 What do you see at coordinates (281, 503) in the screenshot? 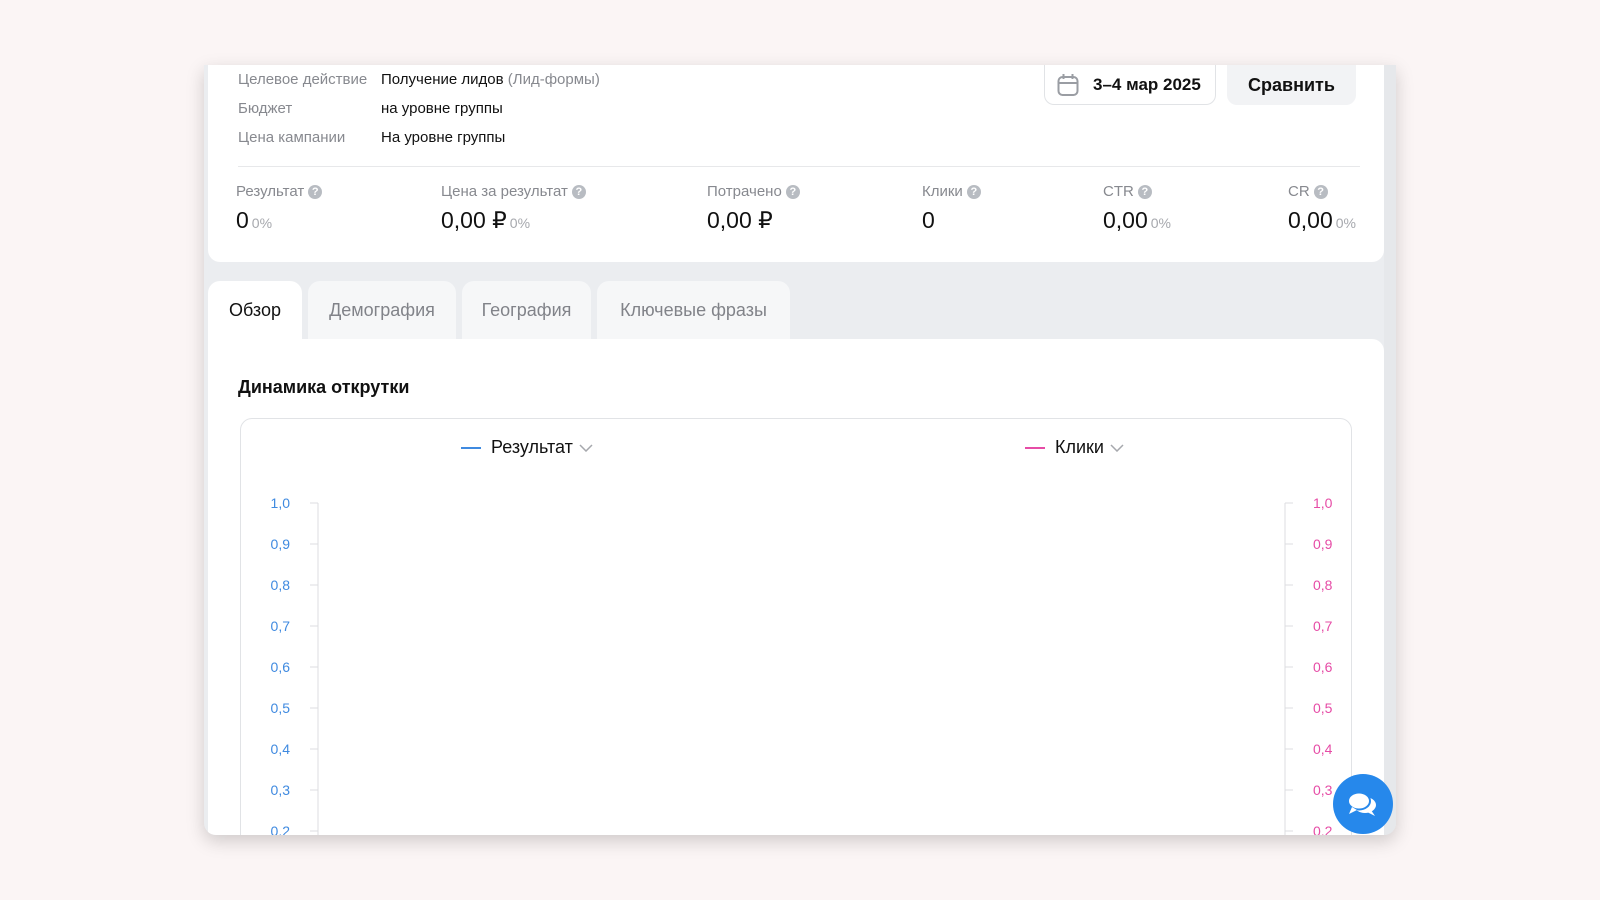
I see `left-tick-label: 1,0` at bounding box center [281, 503].